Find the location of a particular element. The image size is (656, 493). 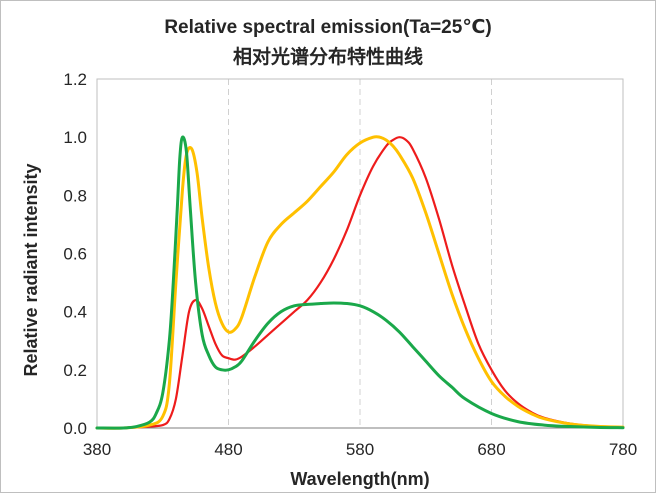

chart-subtitle: 相对光谱分布特性曲线 is located at coordinates (328, 56).